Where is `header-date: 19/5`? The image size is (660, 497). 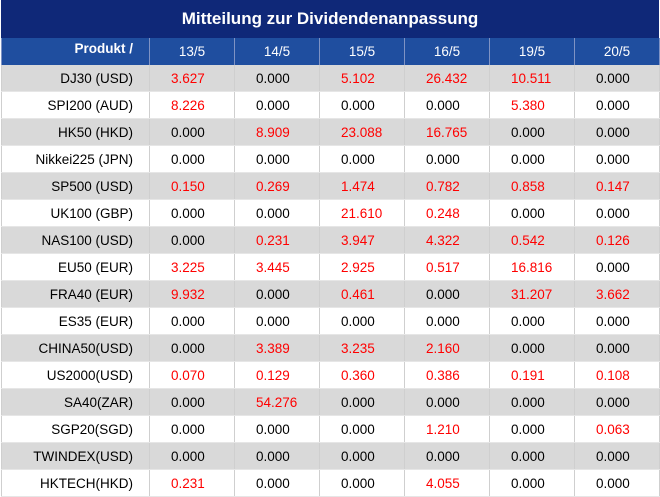
header-date: 19/5 is located at coordinates (532, 51).